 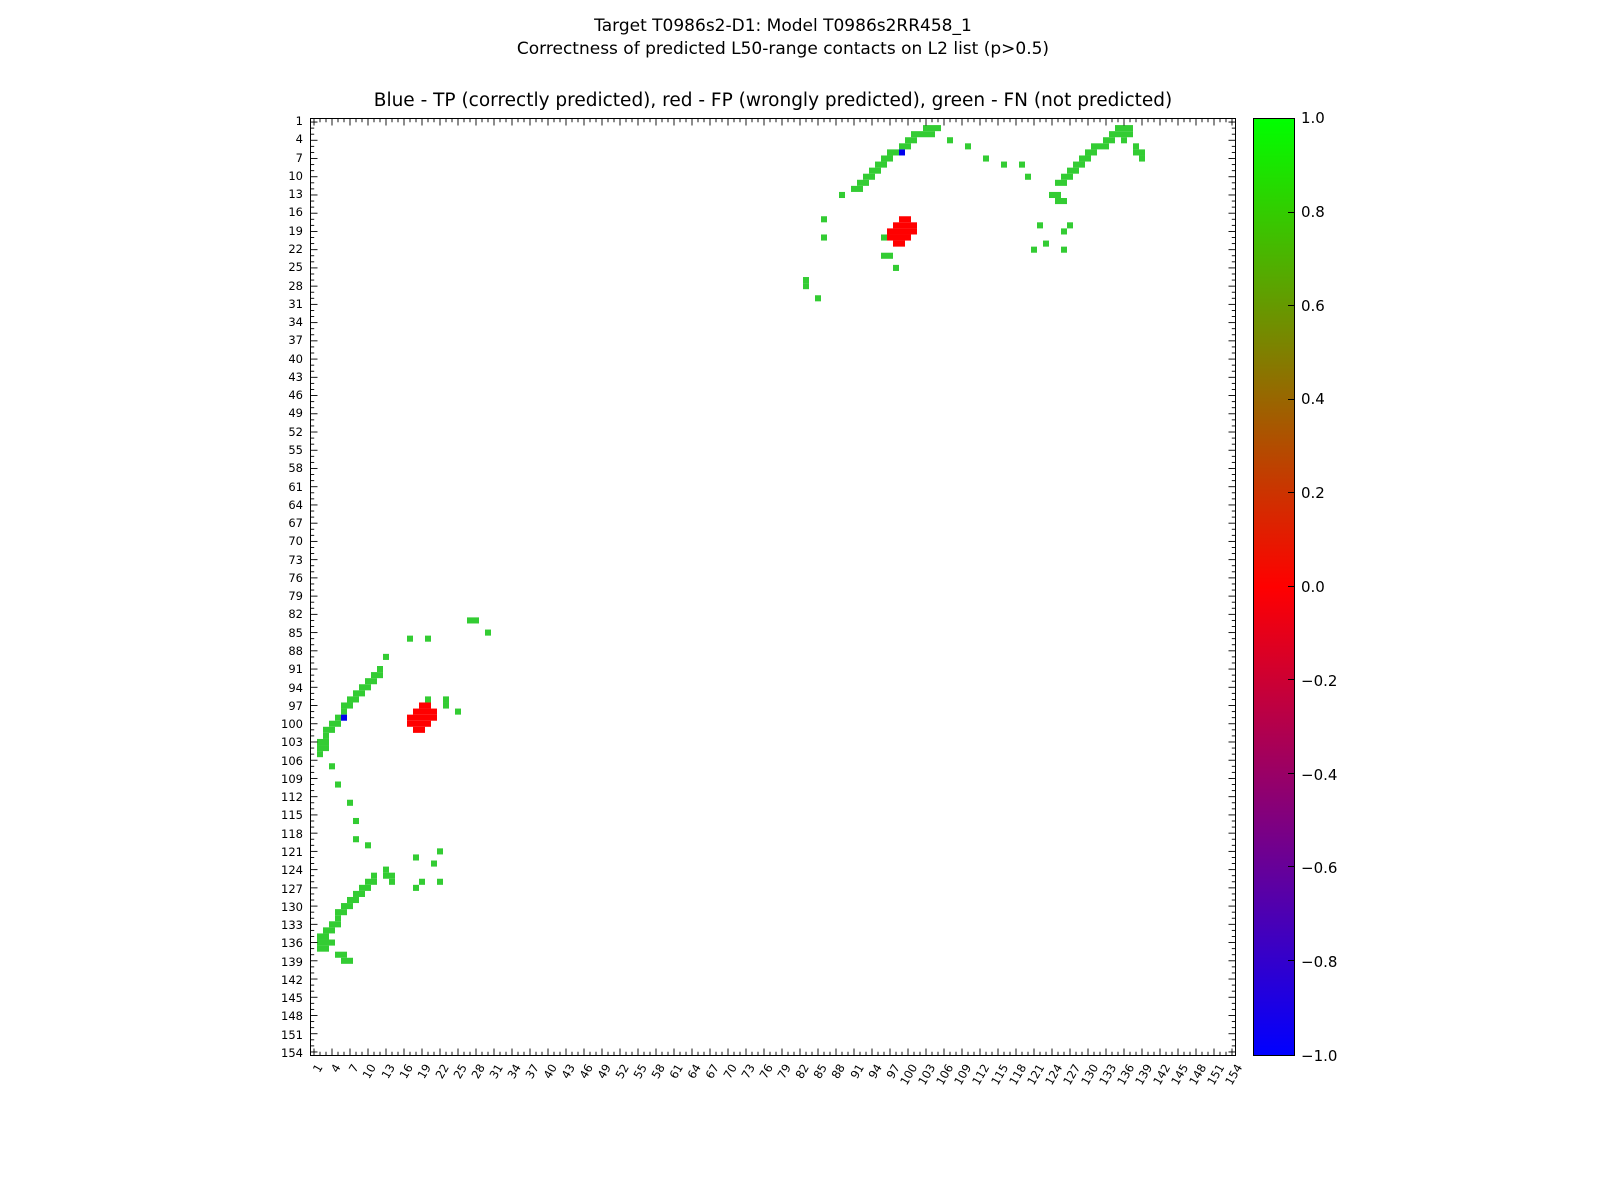 I want to click on colorbar-tick-label: 0.0, so click(x=1313, y=587).